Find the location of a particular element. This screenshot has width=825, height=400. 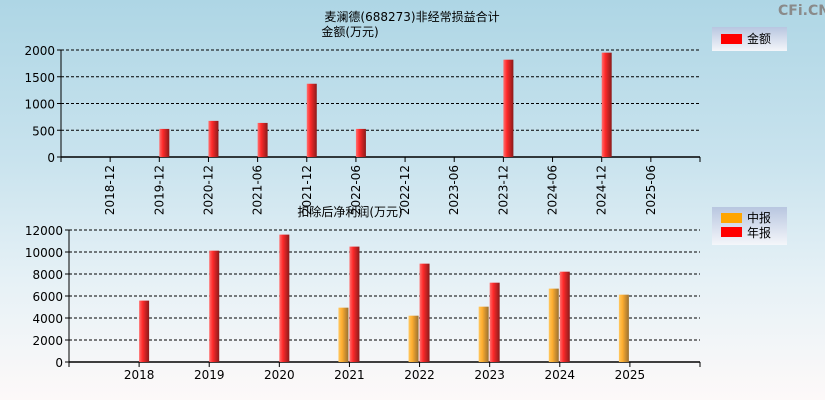

bar-中报-2022 is located at coordinates (413, 338).